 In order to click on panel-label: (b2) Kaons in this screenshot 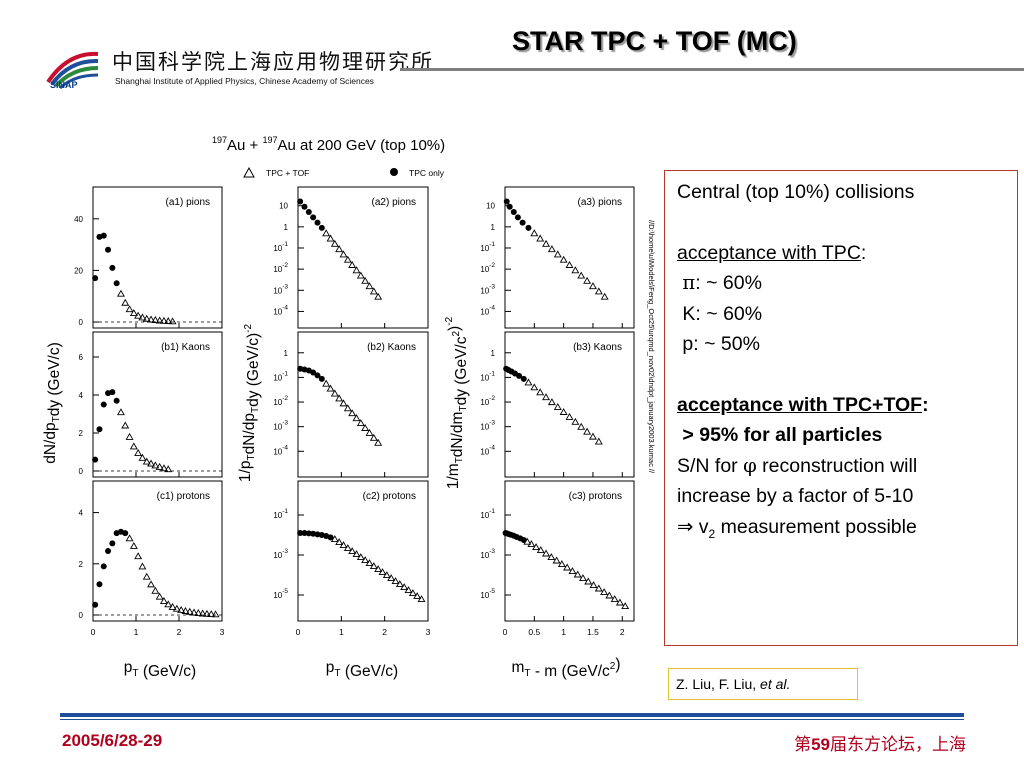, I will do `click(391, 347)`.